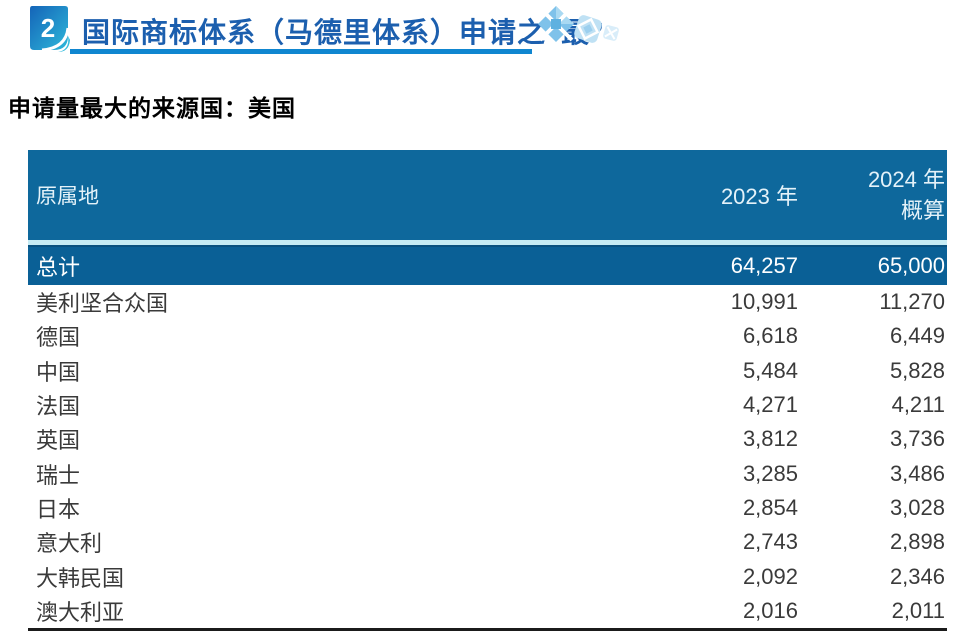 The image size is (969, 642). I want to click on row-origin: 瑞士, so click(58, 475).